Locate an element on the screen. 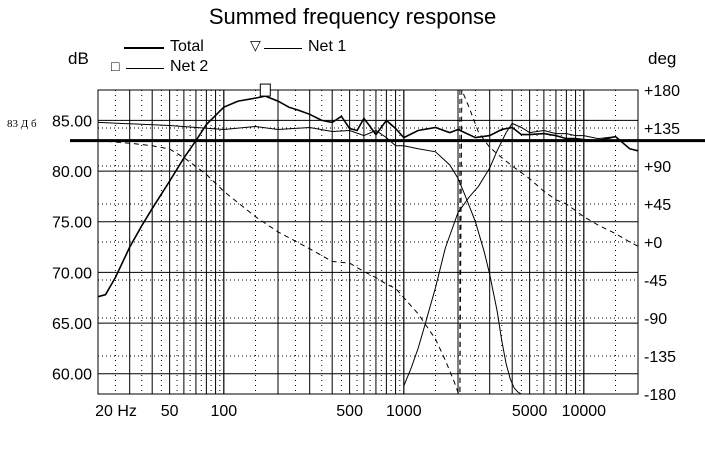 The width and height of the screenshot is (705, 454). y-right-tick-label: +90 is located at coordinates (657, 167).